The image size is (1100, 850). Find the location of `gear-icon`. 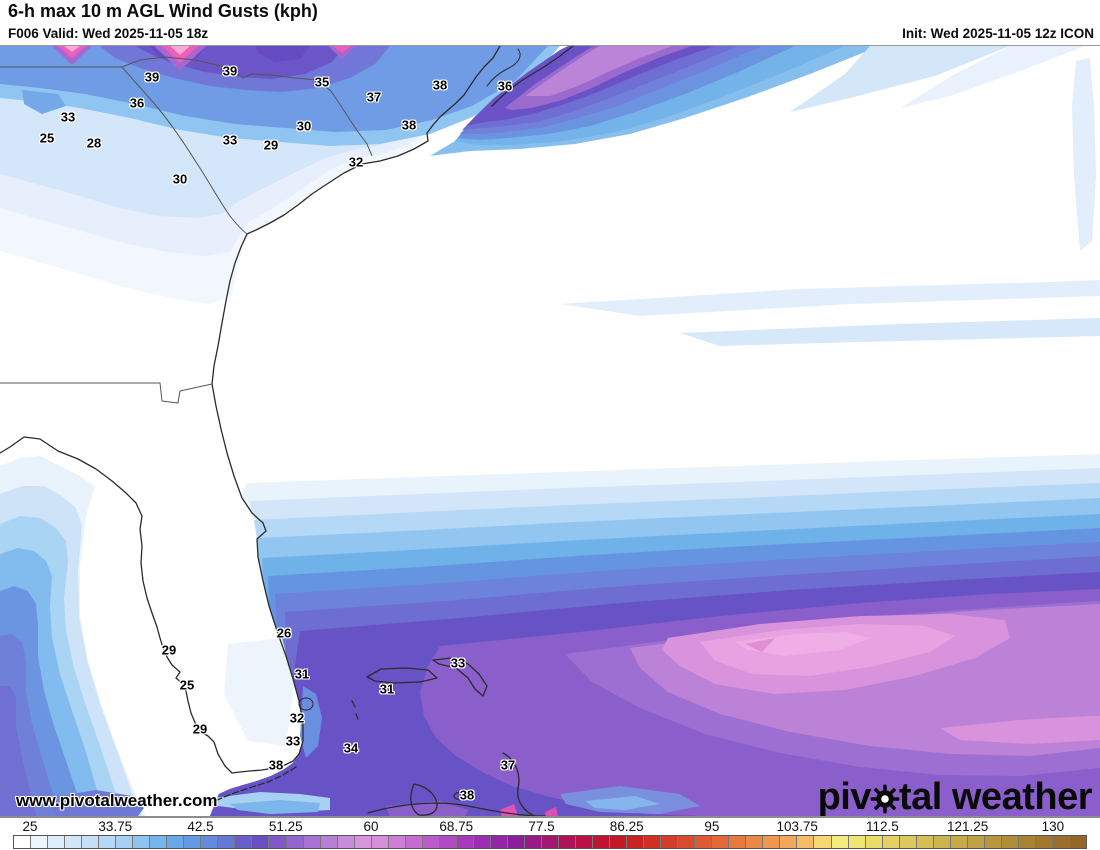

gear-icon is located at coordinates (885, 799).